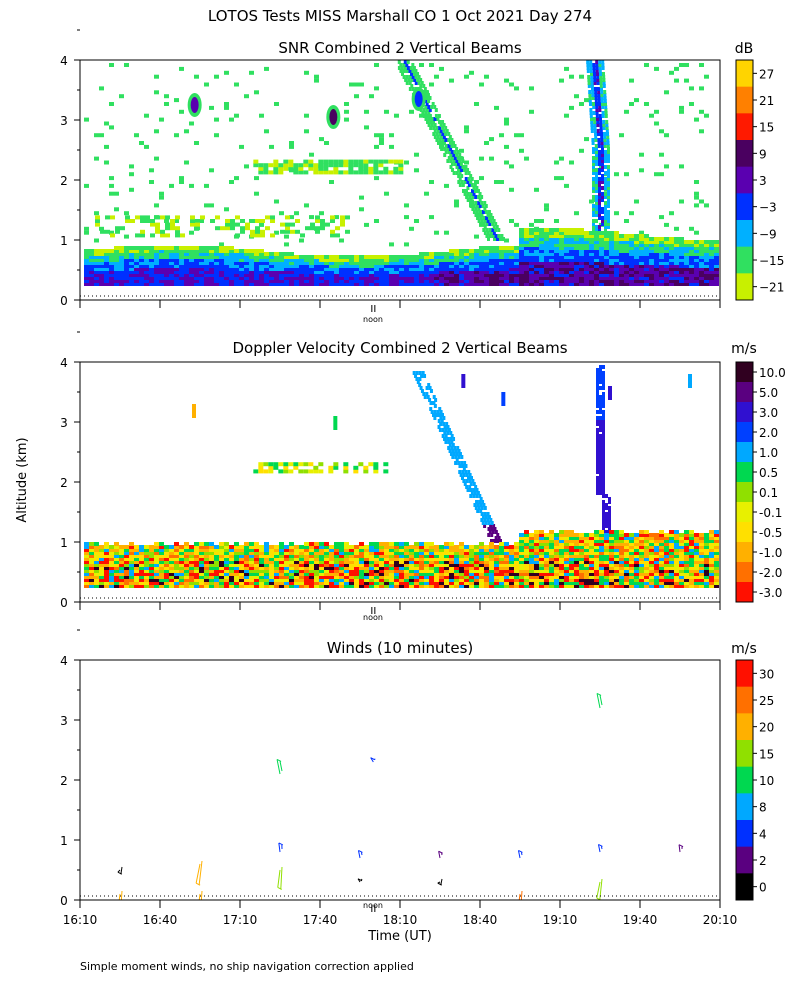 The width and height of the screenshot is (800, 1000). Describe the element at coordinates (373, 319) in the screenshot. I see `snr-noon-label: noon` at that location.